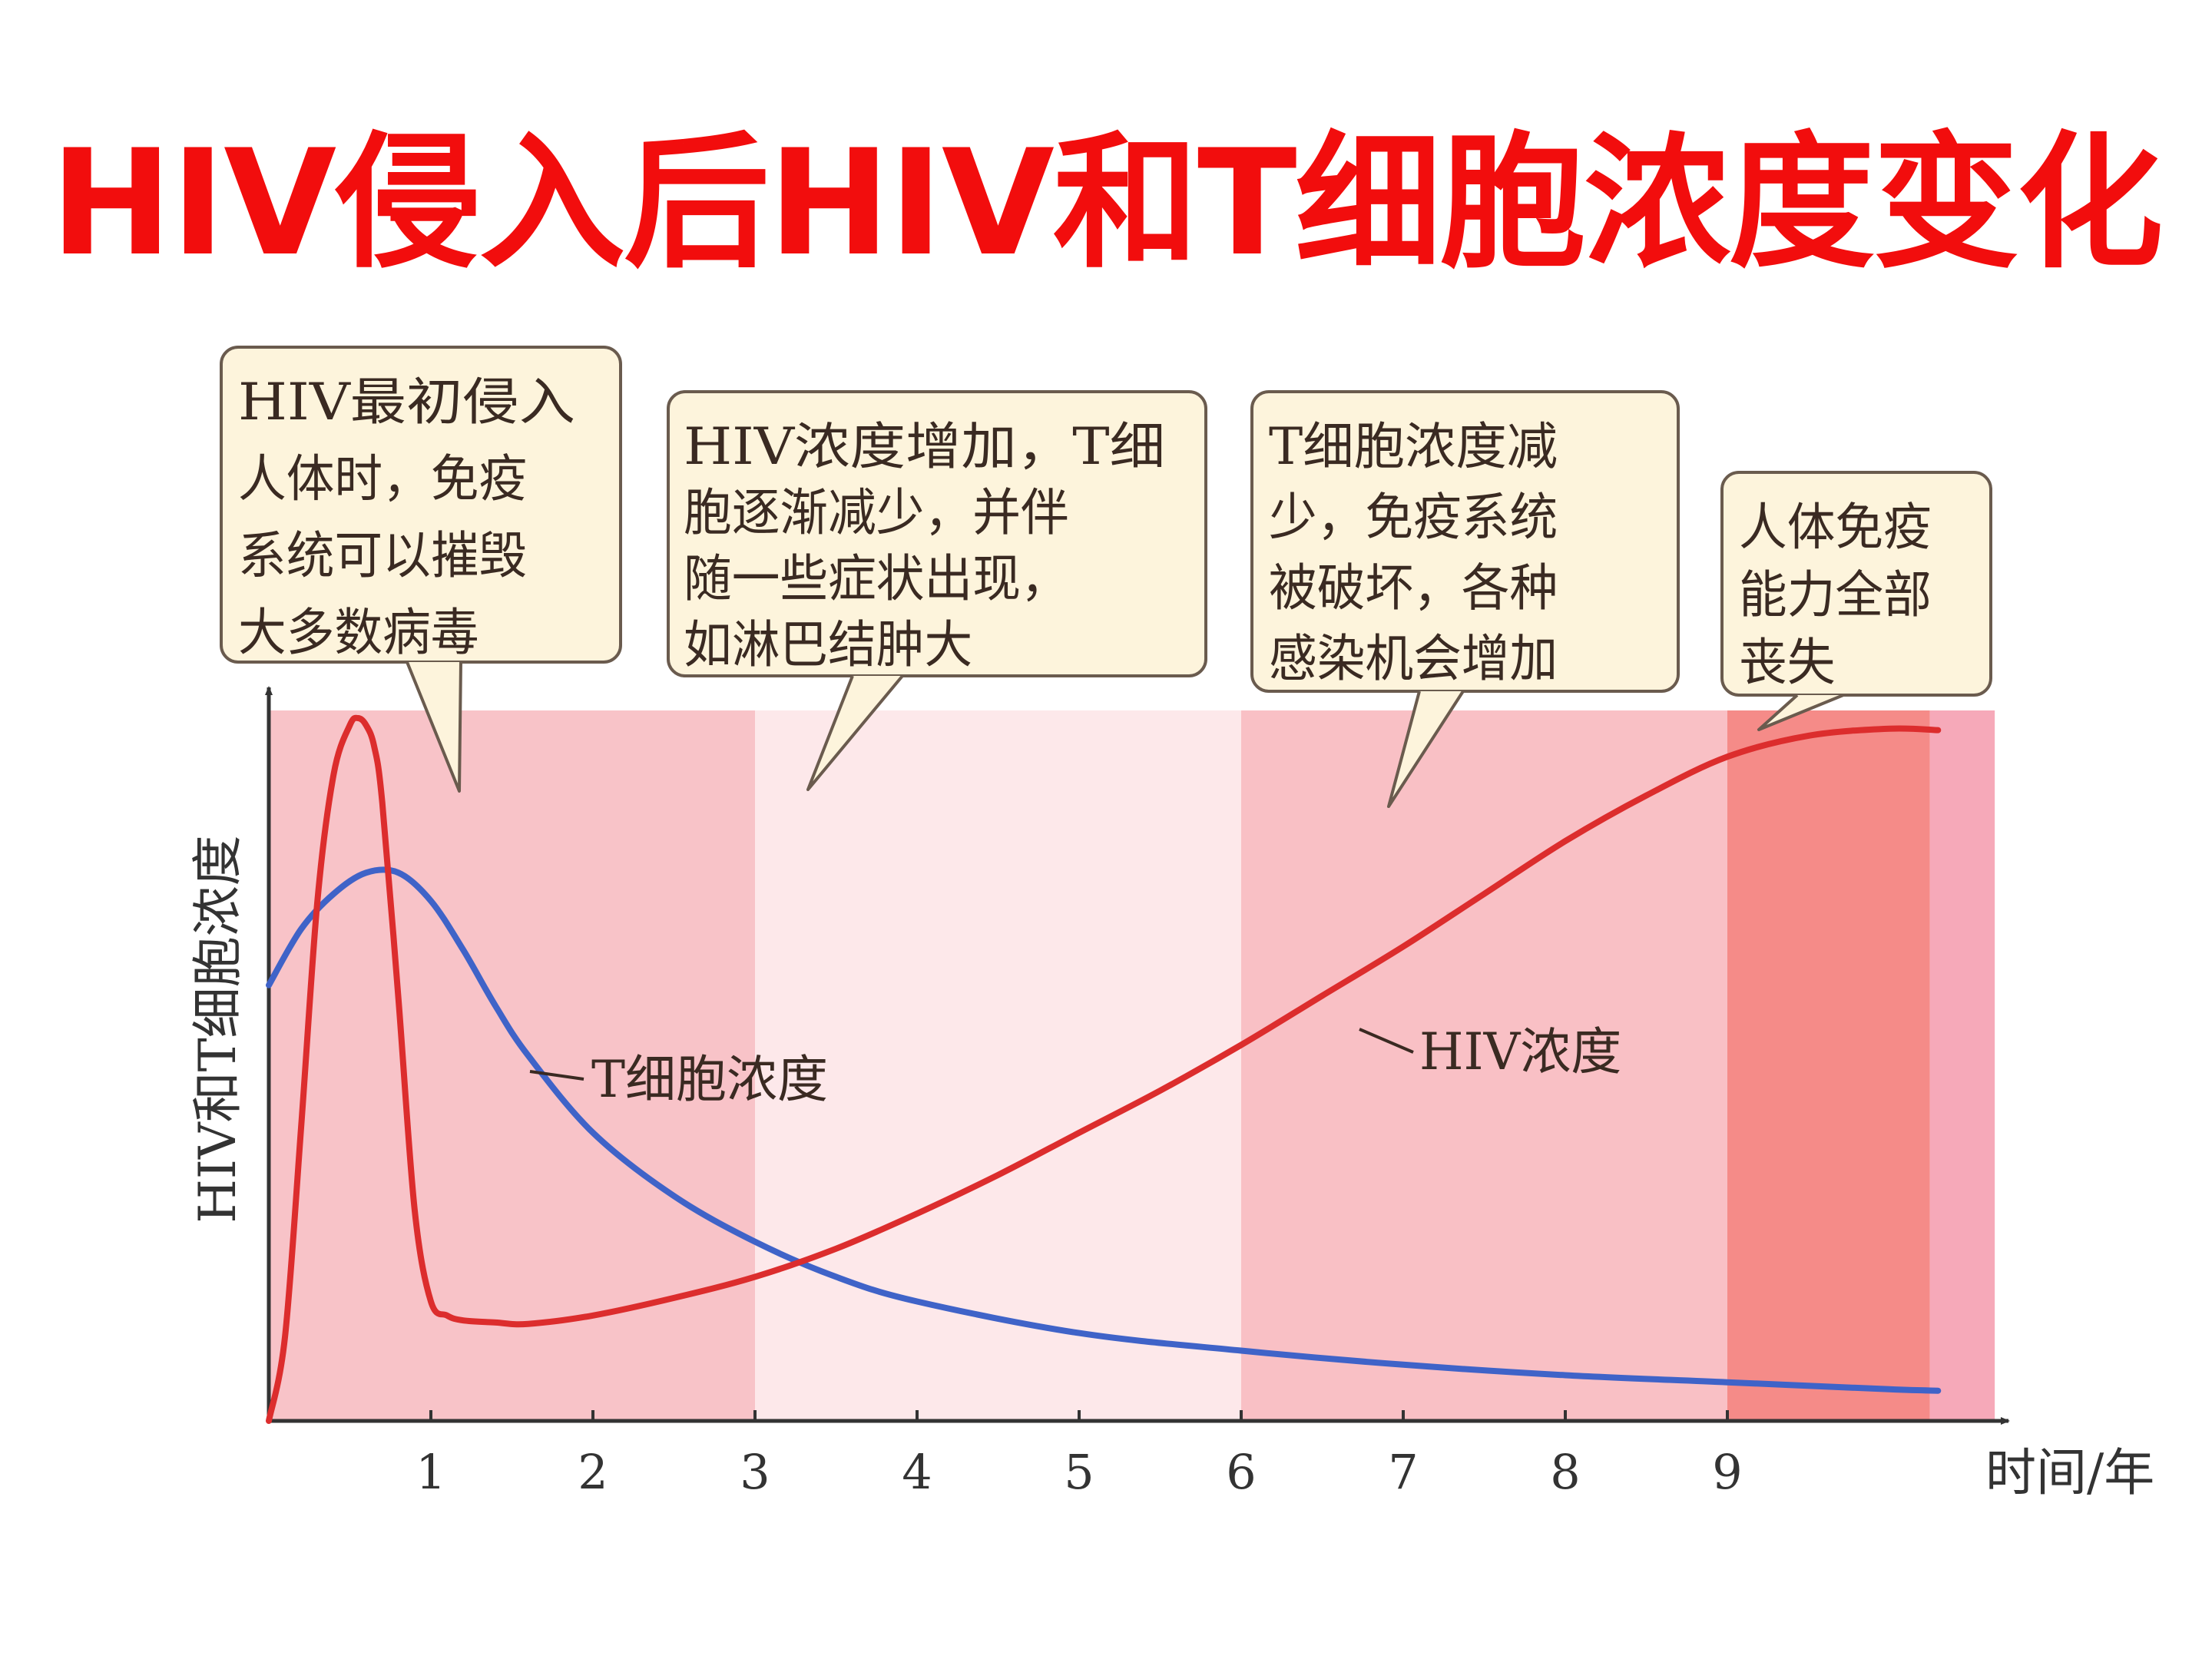 This screenshot has width=2212, height=1659. I want to click on band-phase-initial, so click(512, 1065).